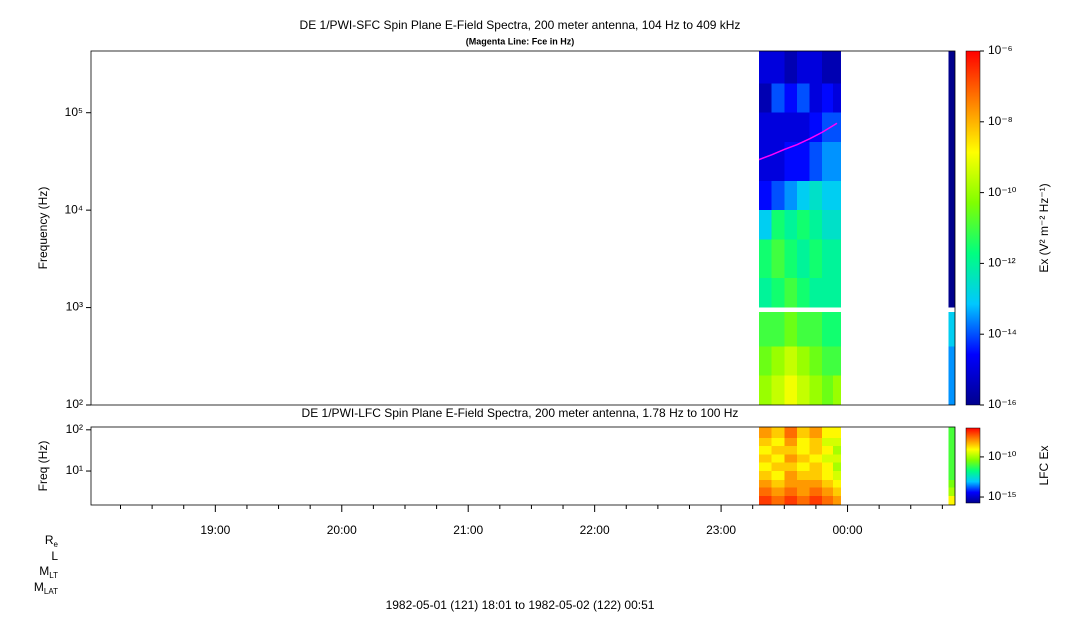 The height and width of the screenshot is (620, 1083). What do you see at coordinates (721, 530) in the screenshot?
I see `x-tick-label: 23:00` at bounding box center [721, 530].